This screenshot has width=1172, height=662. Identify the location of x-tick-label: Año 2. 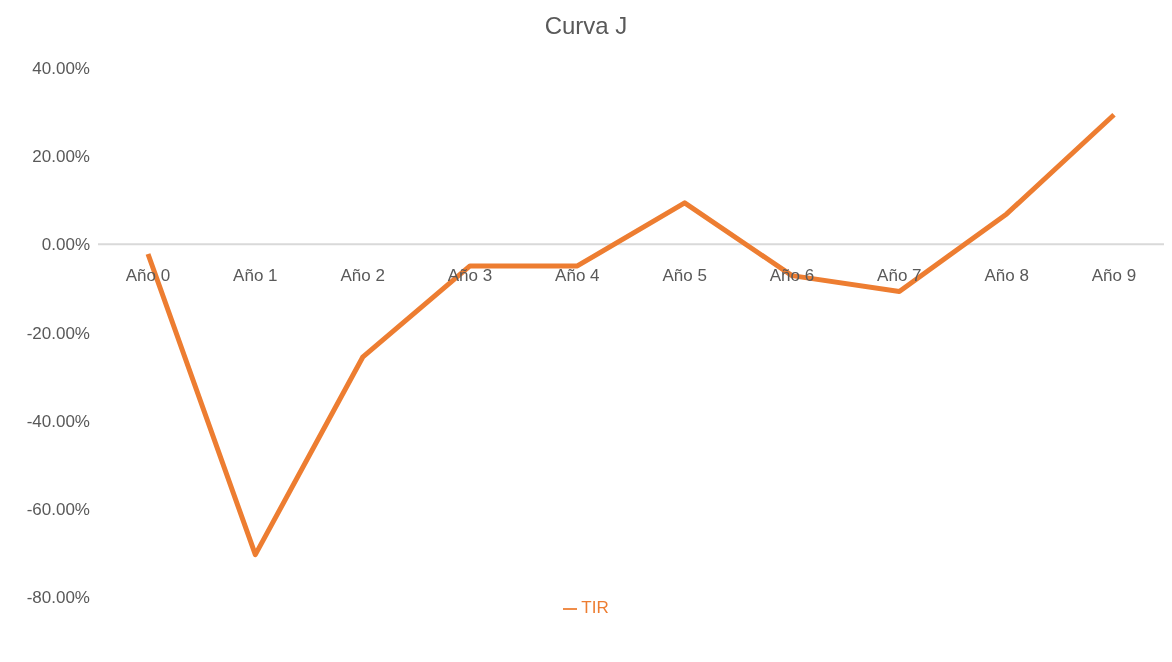
(362, 275).